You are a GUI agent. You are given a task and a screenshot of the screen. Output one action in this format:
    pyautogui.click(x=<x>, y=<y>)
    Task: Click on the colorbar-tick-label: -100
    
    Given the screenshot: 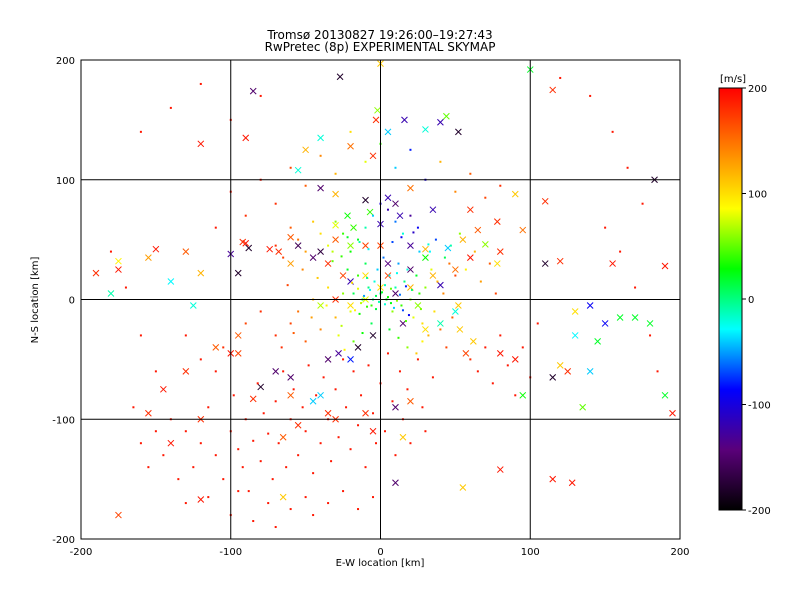 What is the action you would take?
    pyautogui.click(x=759, y=406)
    